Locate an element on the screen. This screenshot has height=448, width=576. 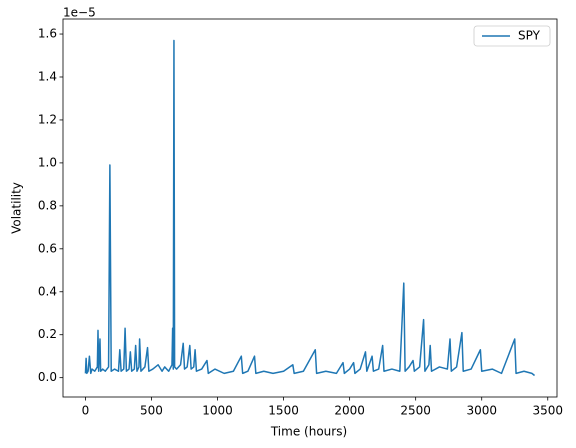
y-tick-label: 1.4 is located at coordinates (47, 76).